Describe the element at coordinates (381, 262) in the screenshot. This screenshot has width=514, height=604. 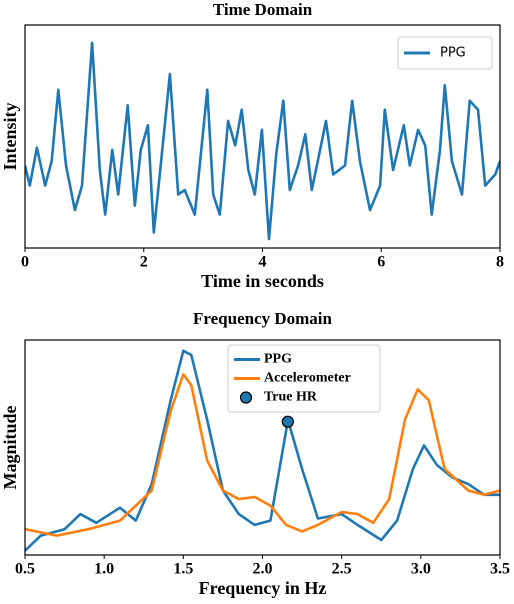
I see `x-tick-label: 6` at that location.